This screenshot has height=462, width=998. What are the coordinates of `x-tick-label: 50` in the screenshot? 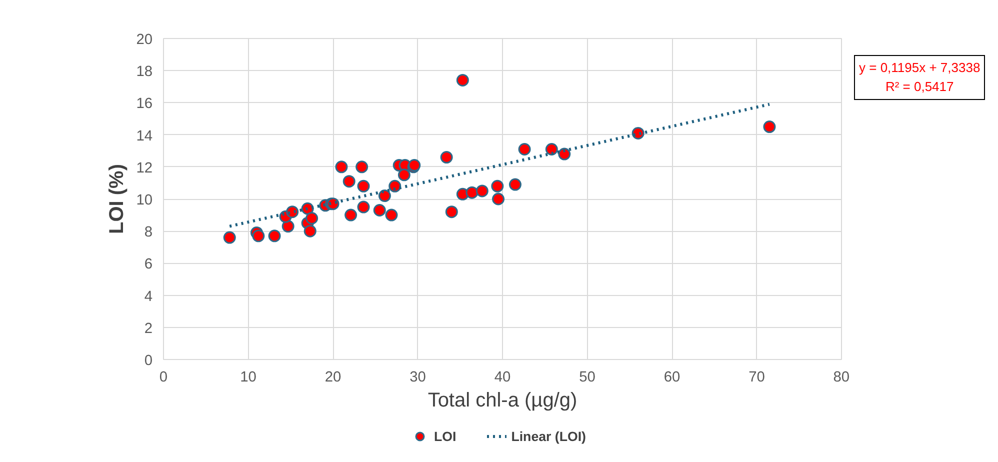 It's located at (587, 378).